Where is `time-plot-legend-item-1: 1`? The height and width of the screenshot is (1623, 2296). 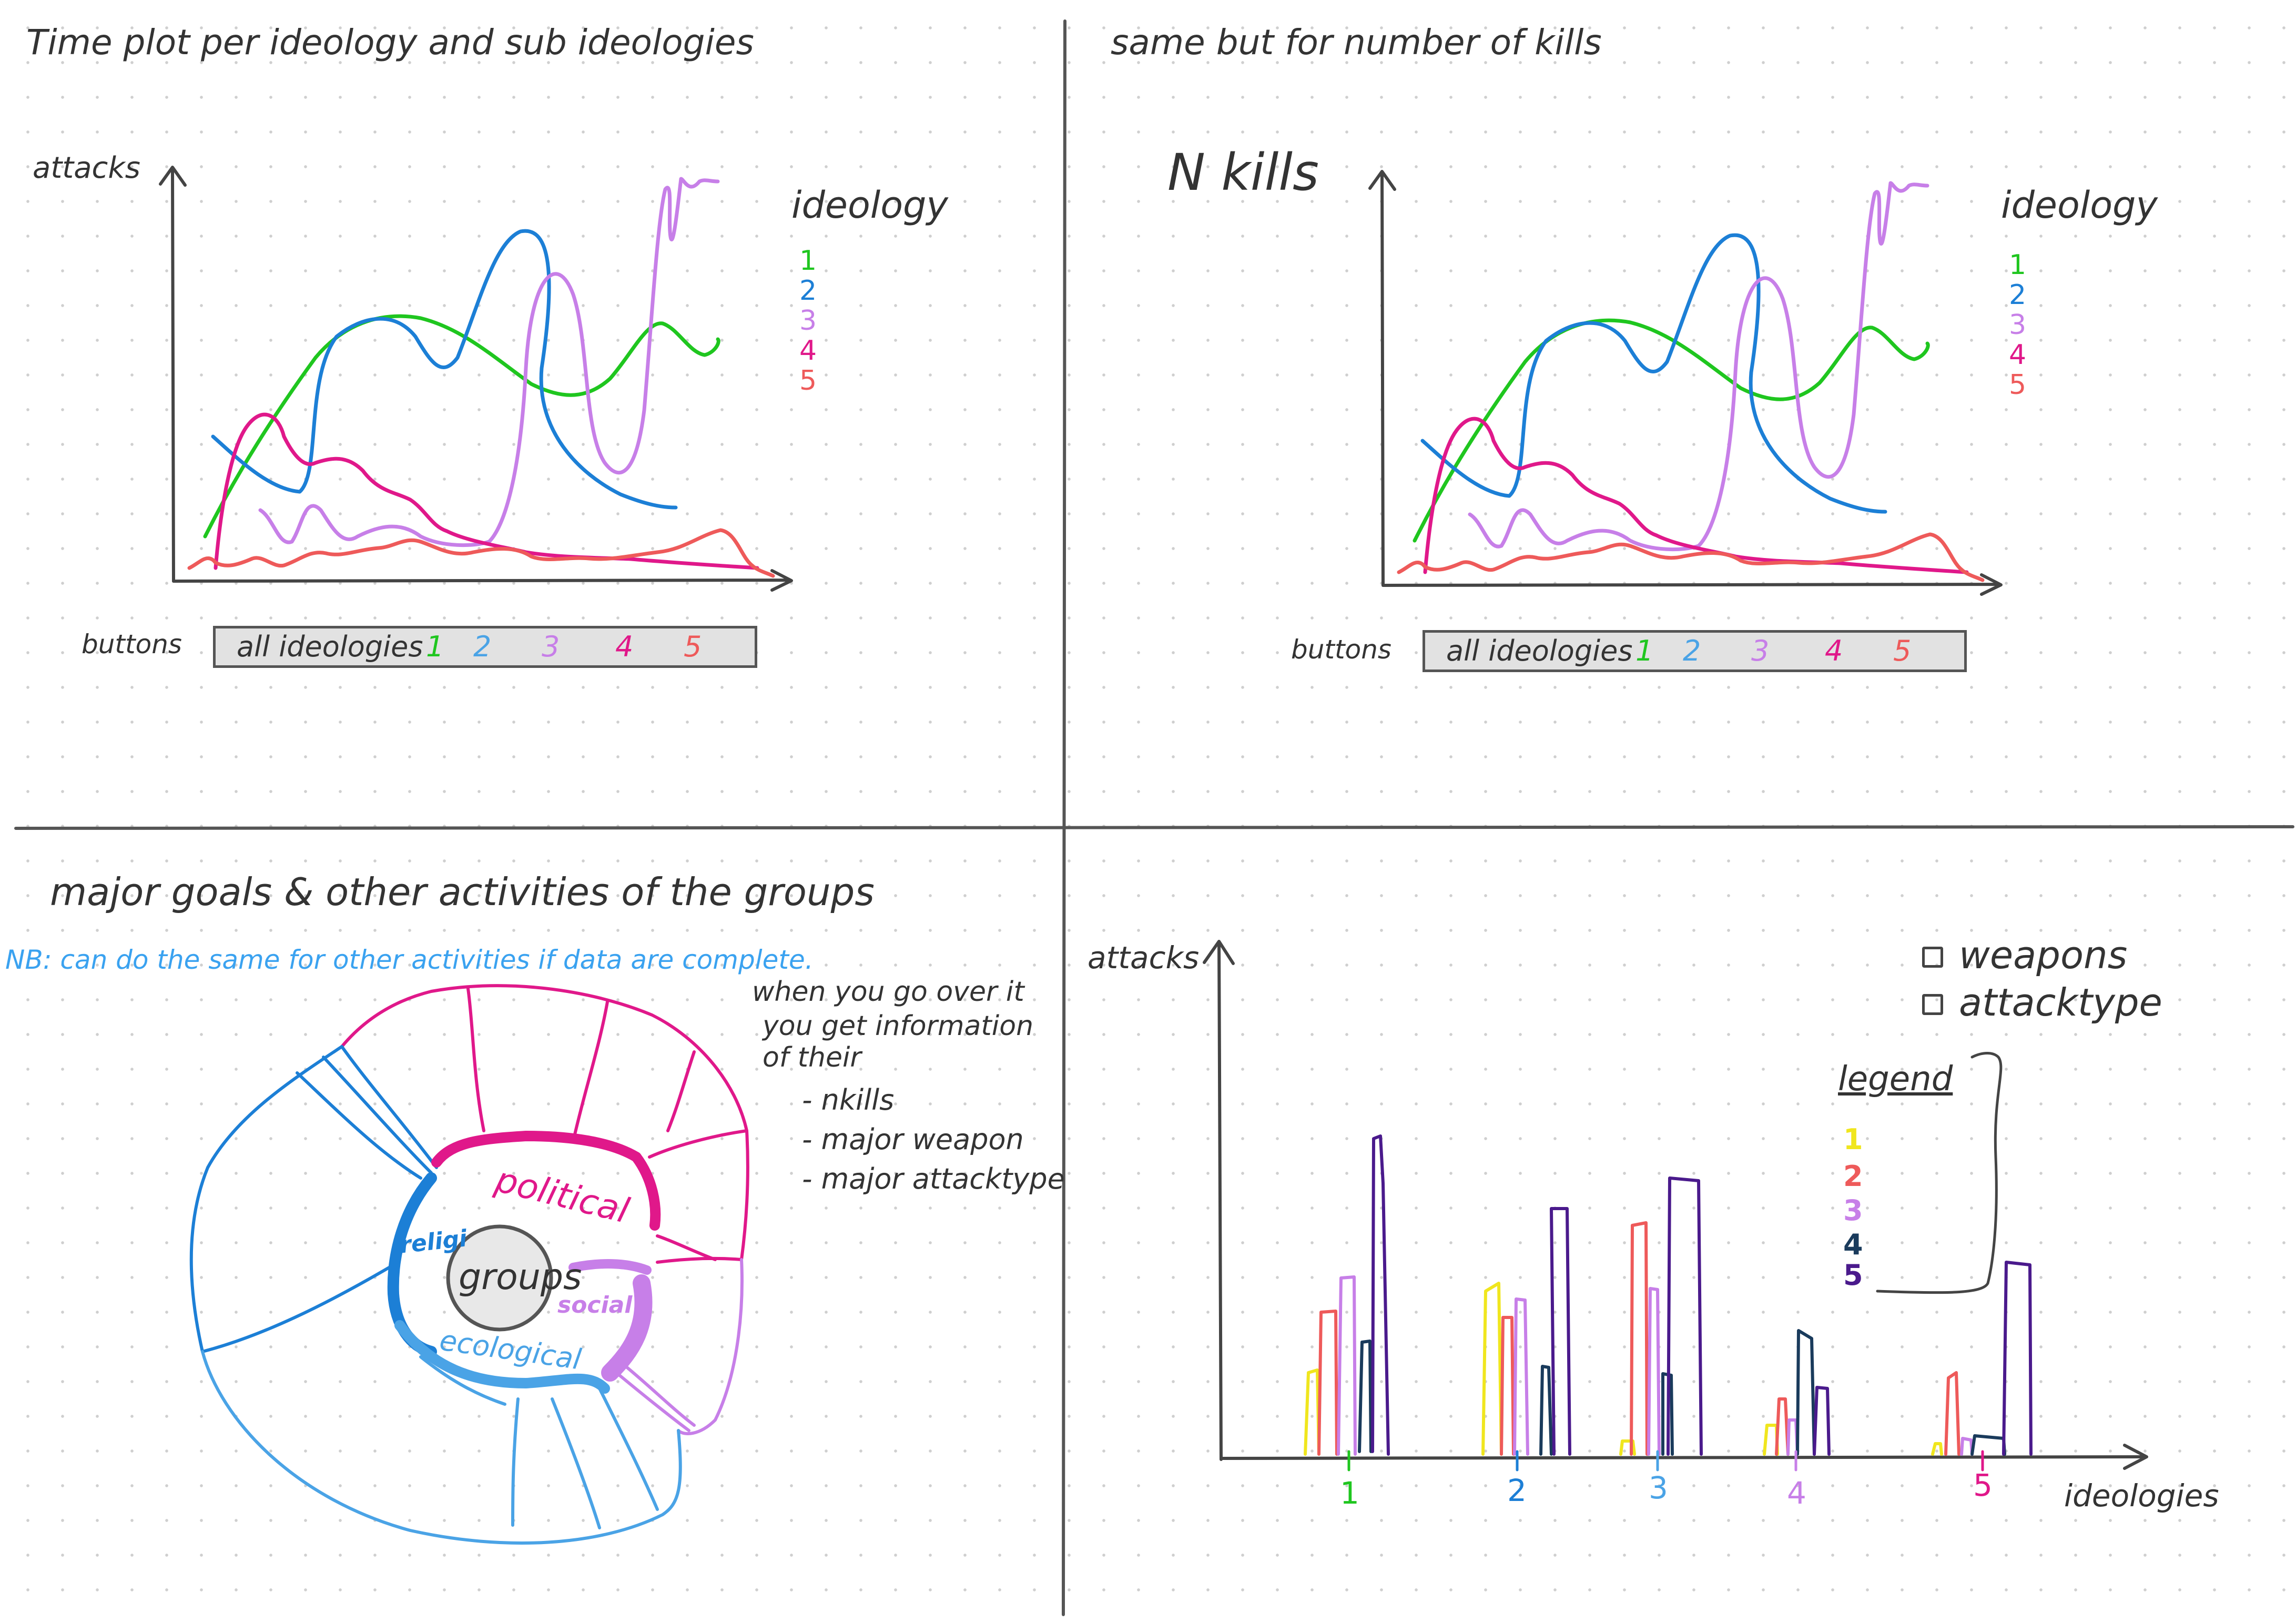
time-plot-legend-item-1: 1 is located at coordinates (808, 261).